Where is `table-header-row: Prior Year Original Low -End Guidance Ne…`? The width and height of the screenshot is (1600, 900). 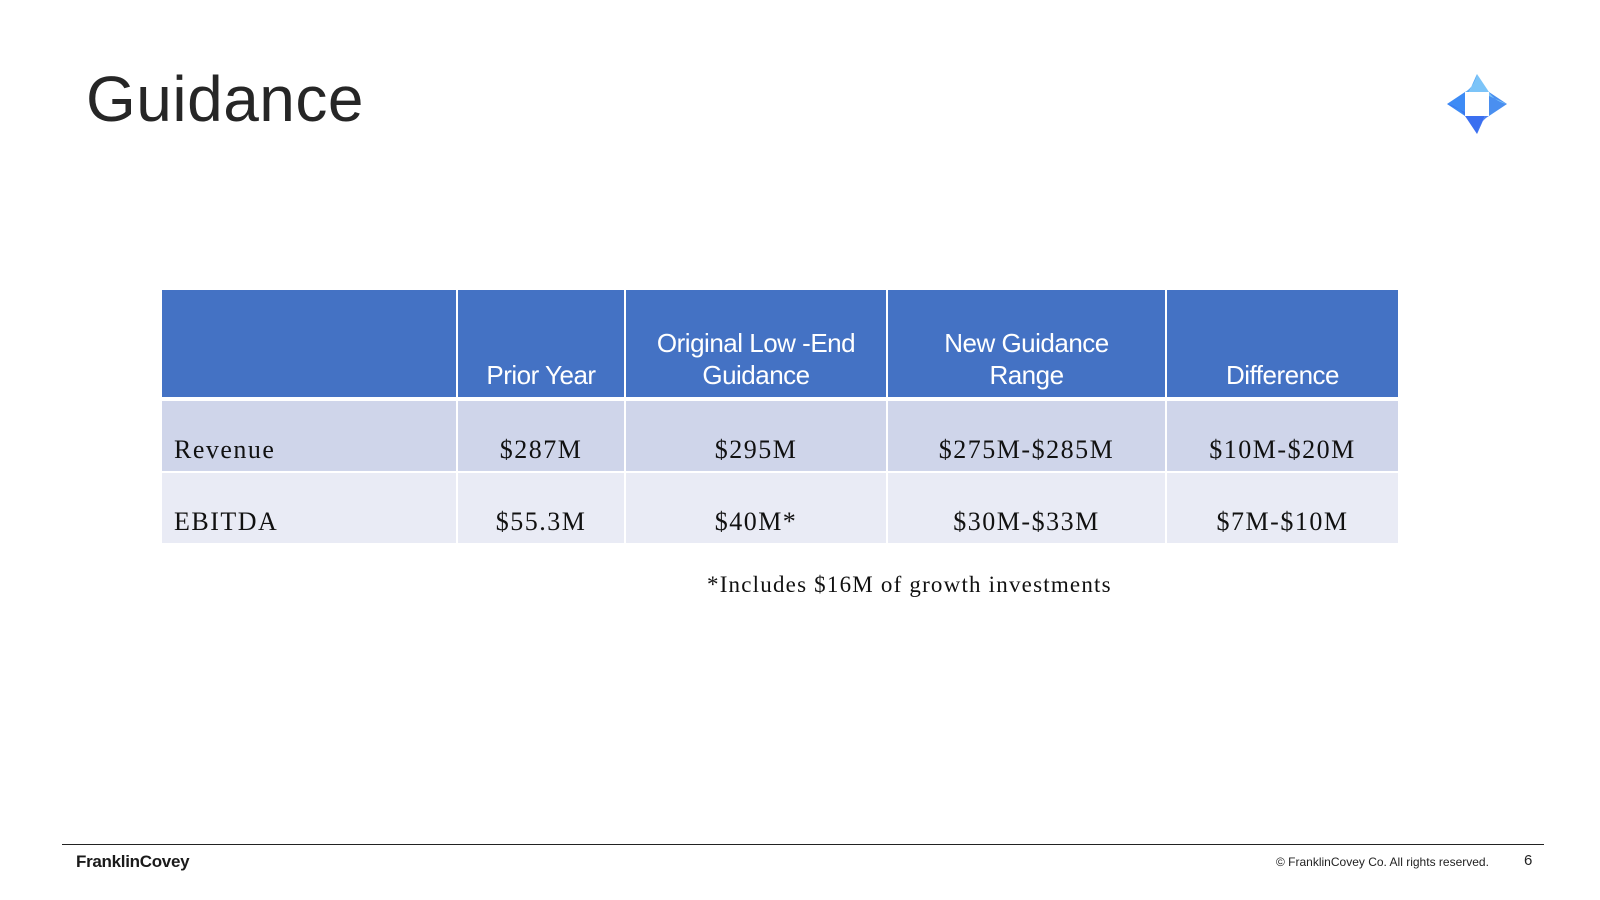
table-header-row: Prior Year Original Low -End Guidance Ne… is located at coordinates (780, 345).